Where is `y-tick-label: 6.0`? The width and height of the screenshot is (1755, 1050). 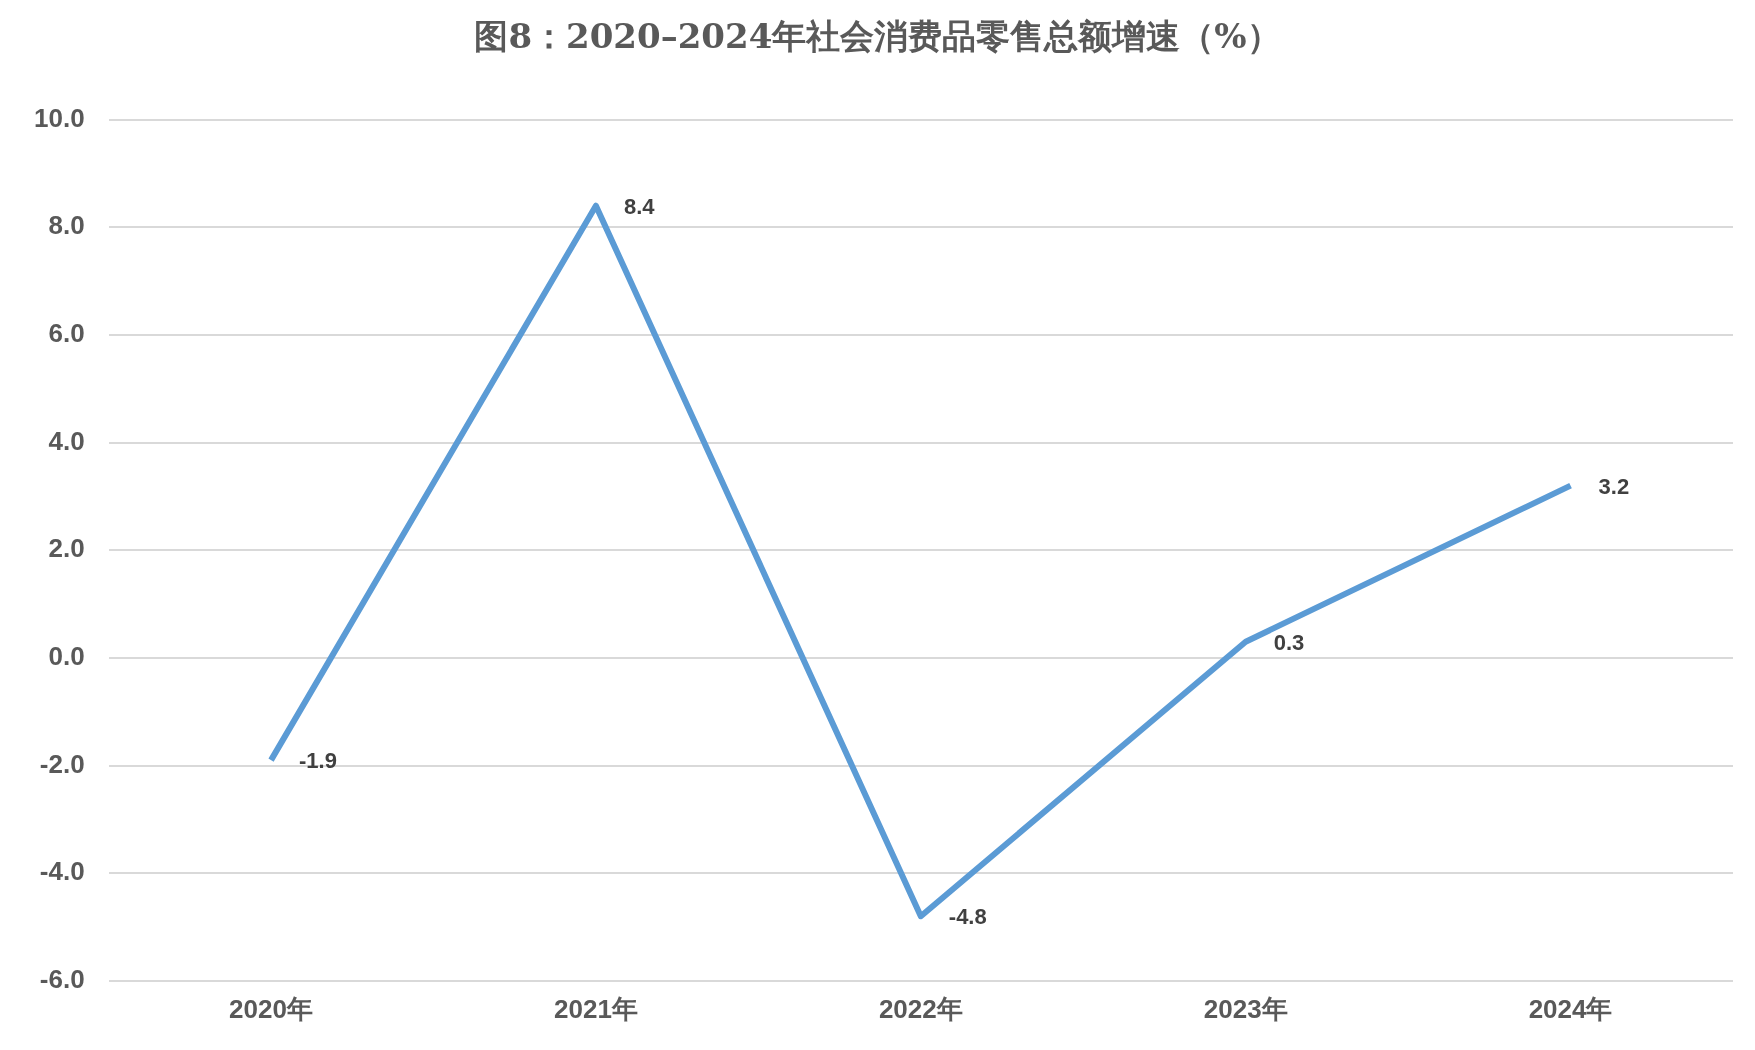
y-tick-label: 6.0 is located at coordinates (66, 333).